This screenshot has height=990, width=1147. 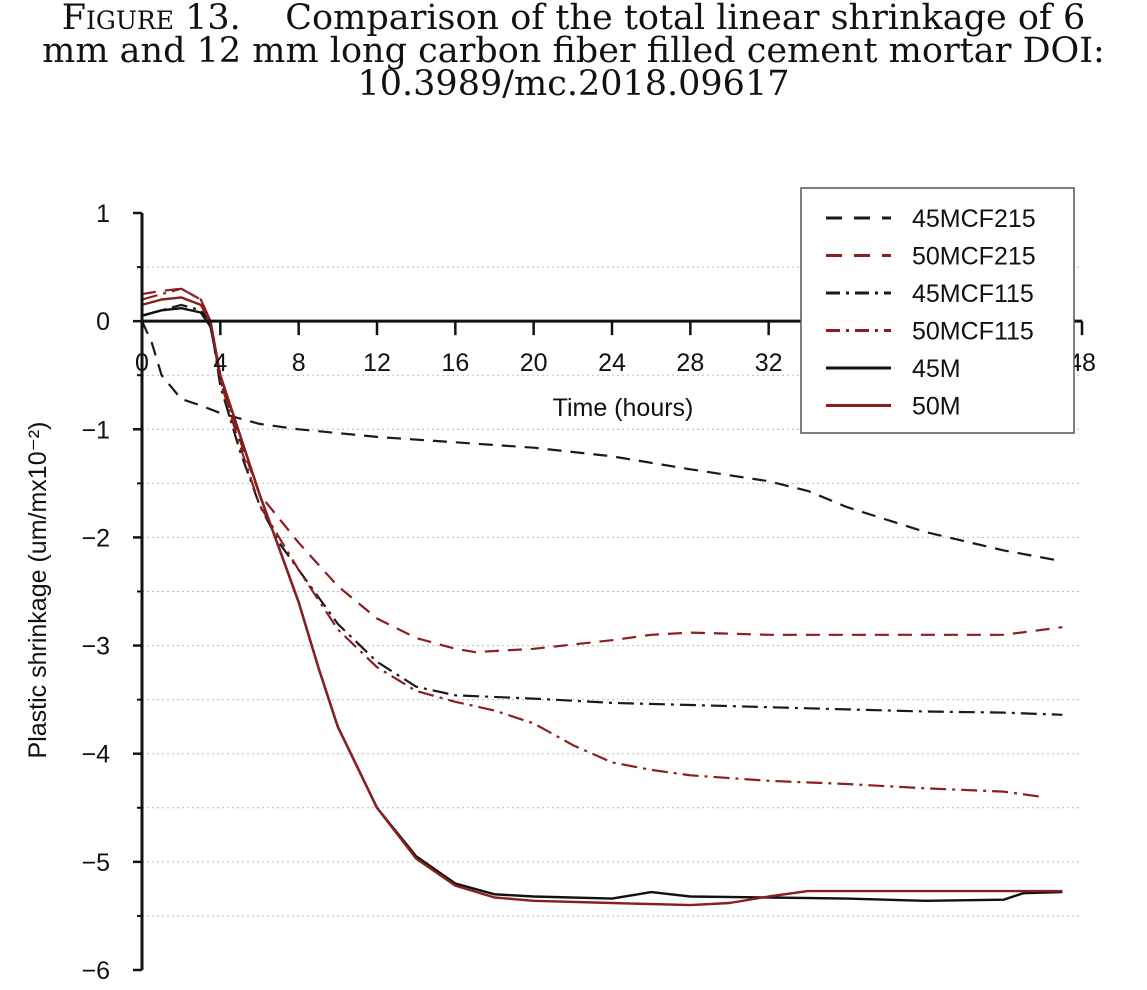 What do you see at coordinates (95, 430) in the screenshot?
I see `y-tick-label: −1` at bounding box center [95, 430].